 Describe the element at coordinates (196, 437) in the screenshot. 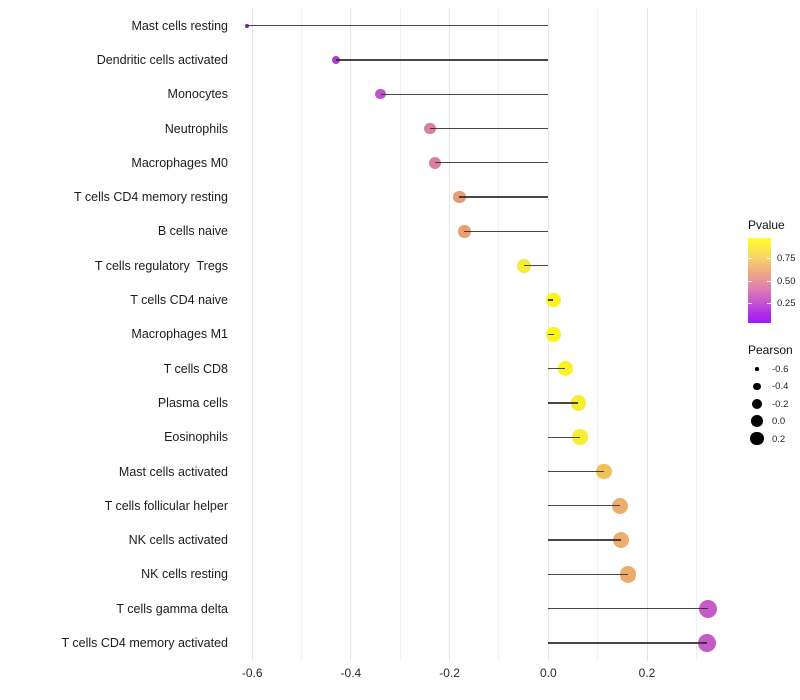

I see `category-label: Eosinophils` at that location.